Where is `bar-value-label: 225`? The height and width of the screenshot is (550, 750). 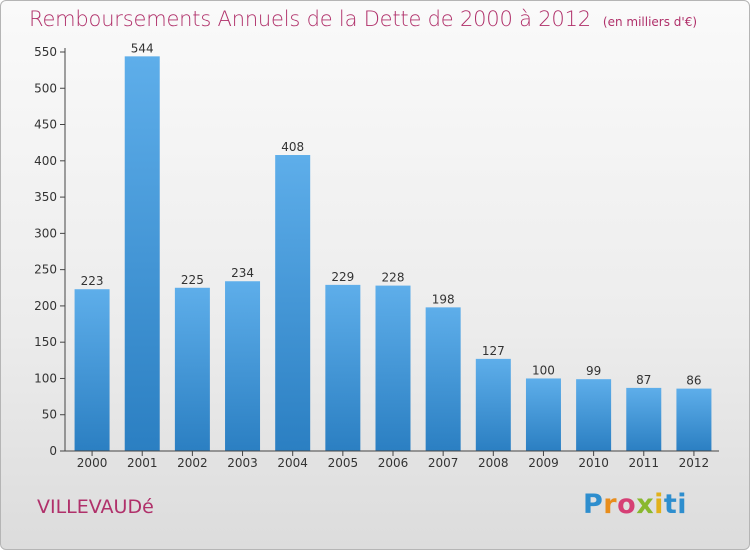 bar-value-label: 225 is located at coordinates (192, 280).